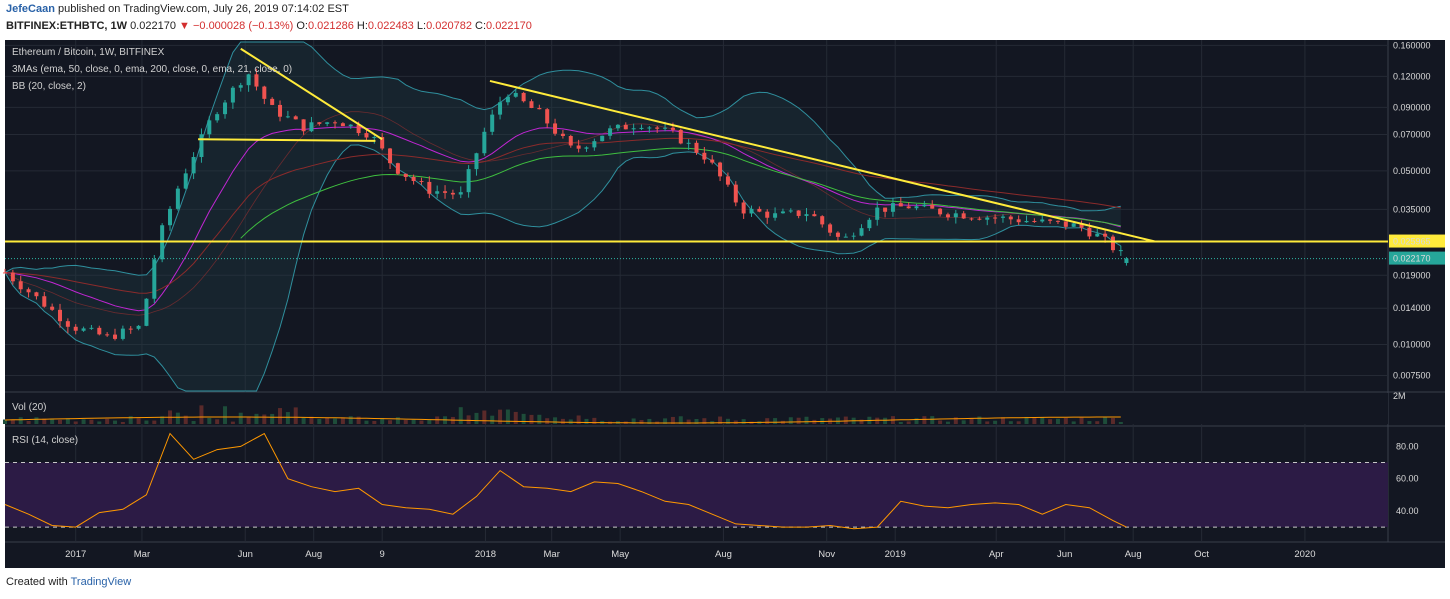  What do you see at coordinates (30, 9) in the screenshot?
I see `author-name: JefeCaan` at bounding box center [30, 9].